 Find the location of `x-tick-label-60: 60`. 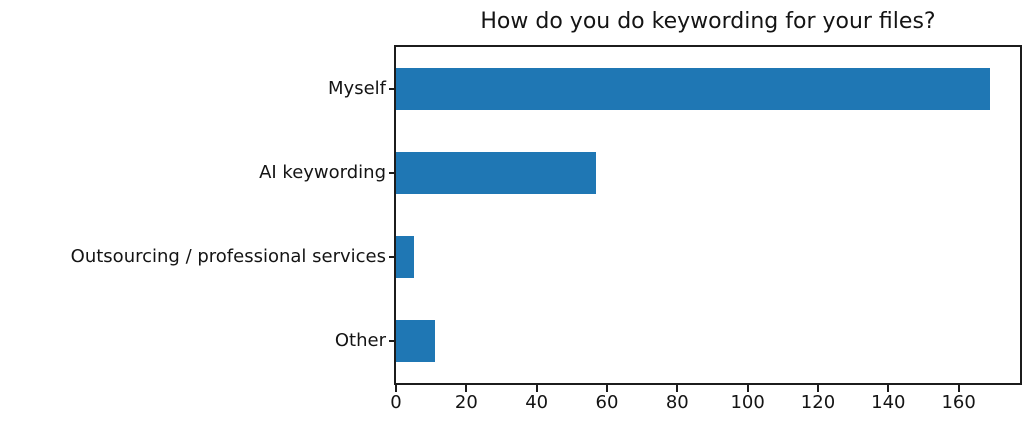

x-tick-label-60: 60 is located at coordinates (607, 402).